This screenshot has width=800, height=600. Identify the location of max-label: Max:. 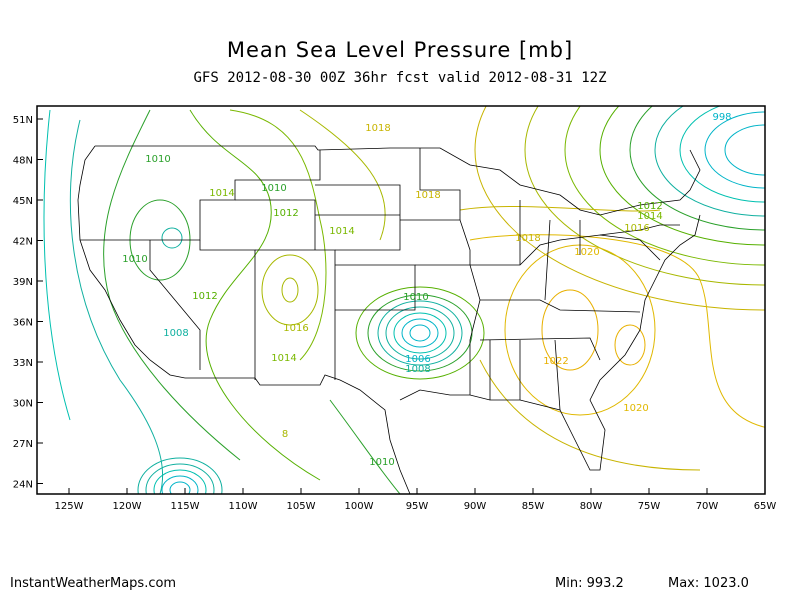
(684, 583).